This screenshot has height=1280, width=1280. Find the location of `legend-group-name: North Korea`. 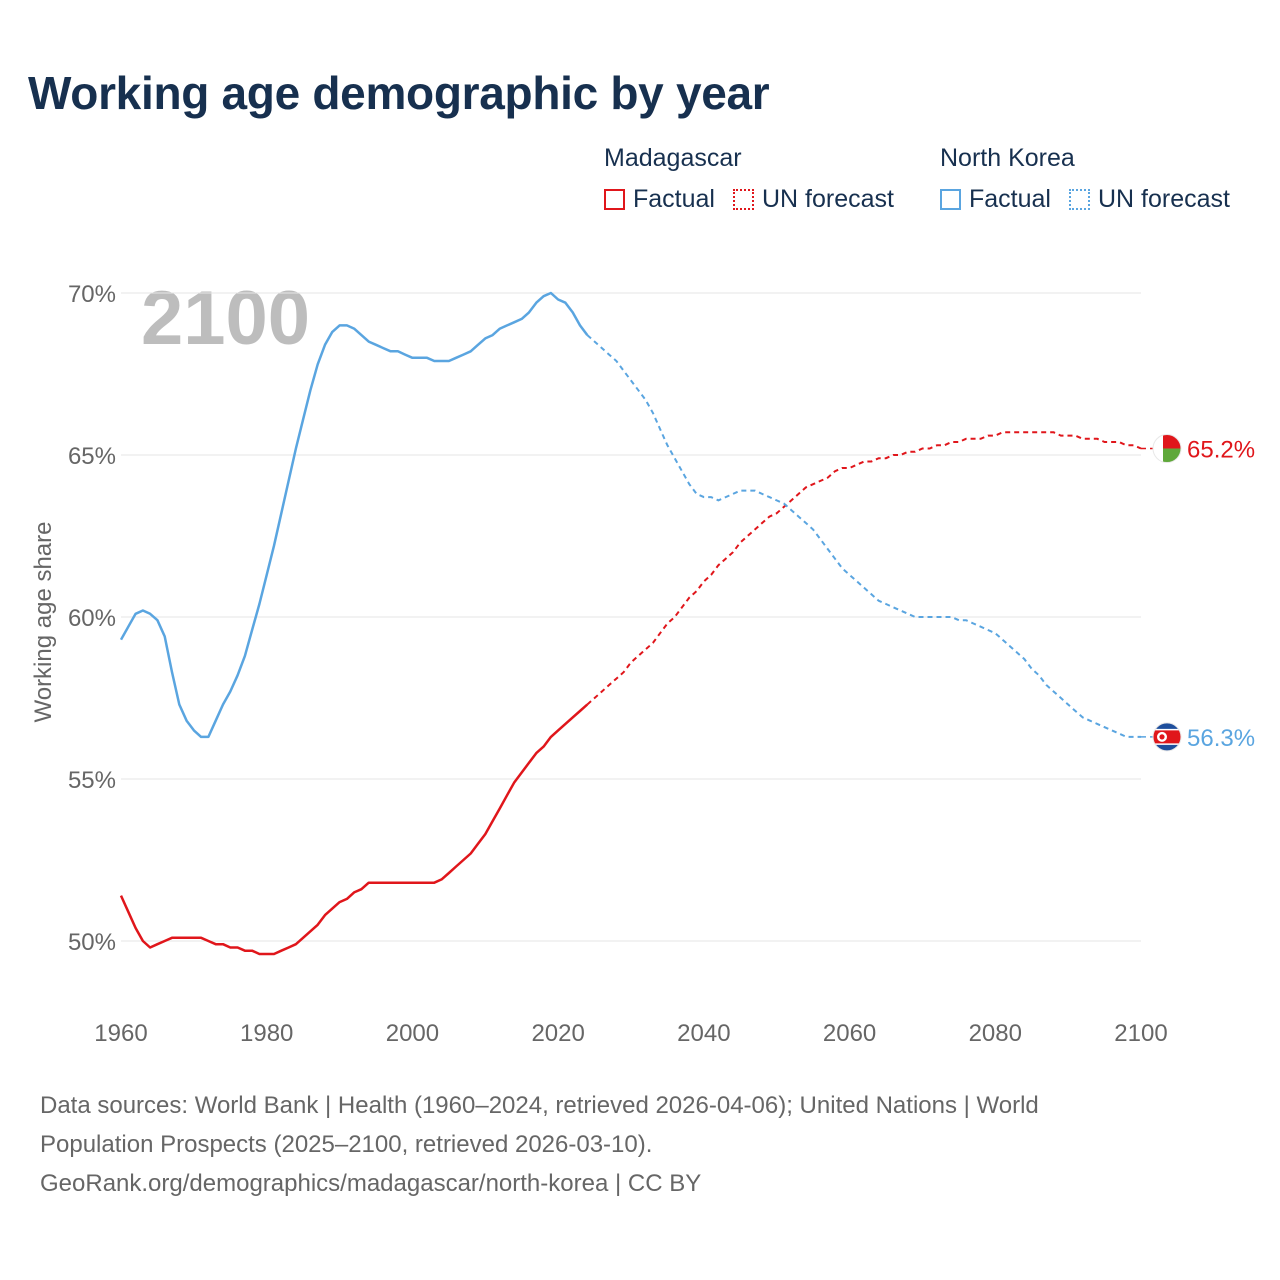

legend-group-name: North Korea is located at coordinates (1007, 158).